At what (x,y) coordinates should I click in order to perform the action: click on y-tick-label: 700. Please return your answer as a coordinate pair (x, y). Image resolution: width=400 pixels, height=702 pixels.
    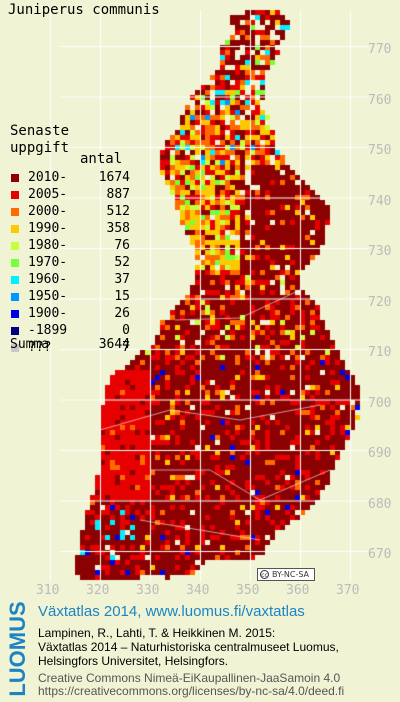
    Looking at the image, I should click on (380, 403).